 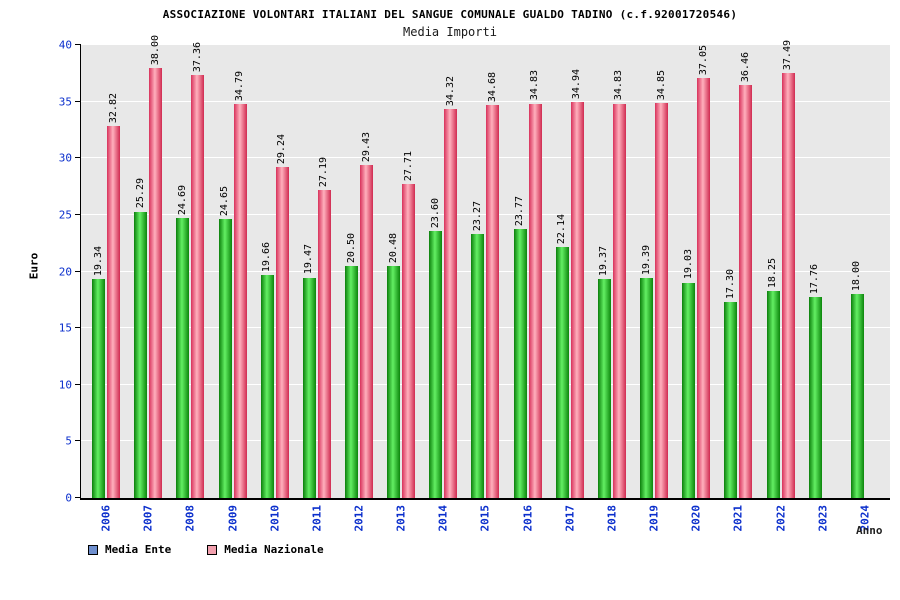 I want to click on year-group-2024: 18.00 2024, so click(x=865, y=288).